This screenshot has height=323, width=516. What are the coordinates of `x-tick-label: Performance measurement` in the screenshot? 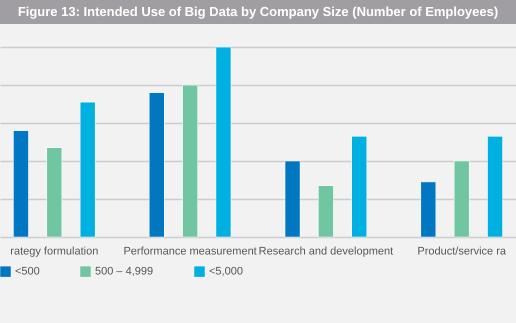 It's located at (190, 252).